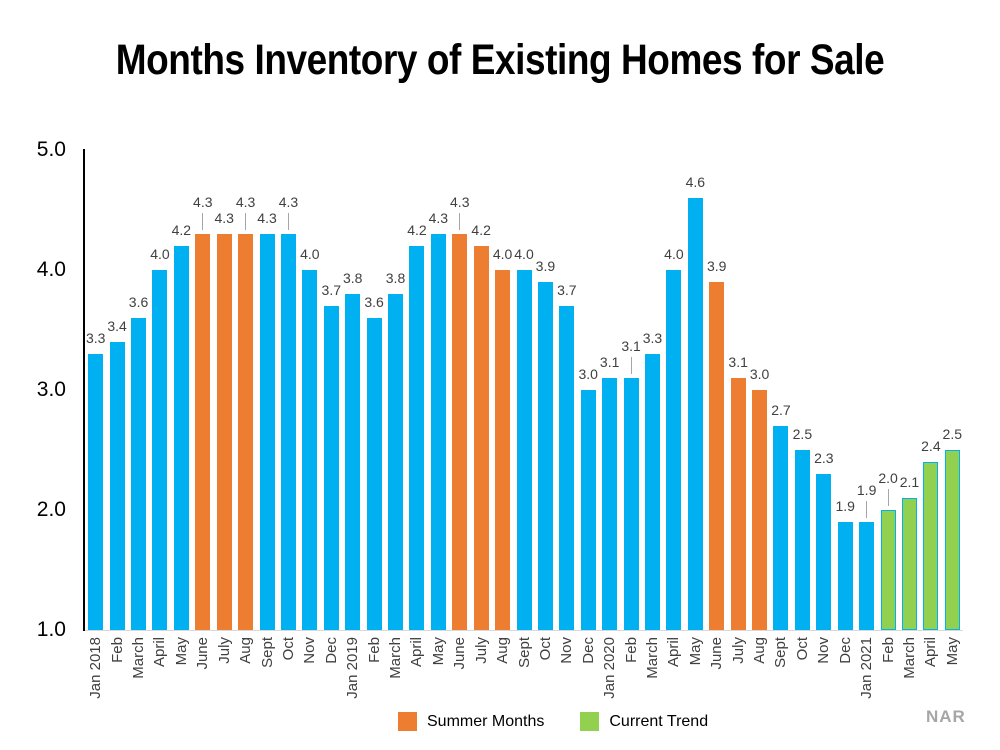 Image resolution: width=1000 pixels, height=750 pixels. Describe the element at coordinates (524, 652) in the screenshot. I see `x-axis-label: Sept` at that location.